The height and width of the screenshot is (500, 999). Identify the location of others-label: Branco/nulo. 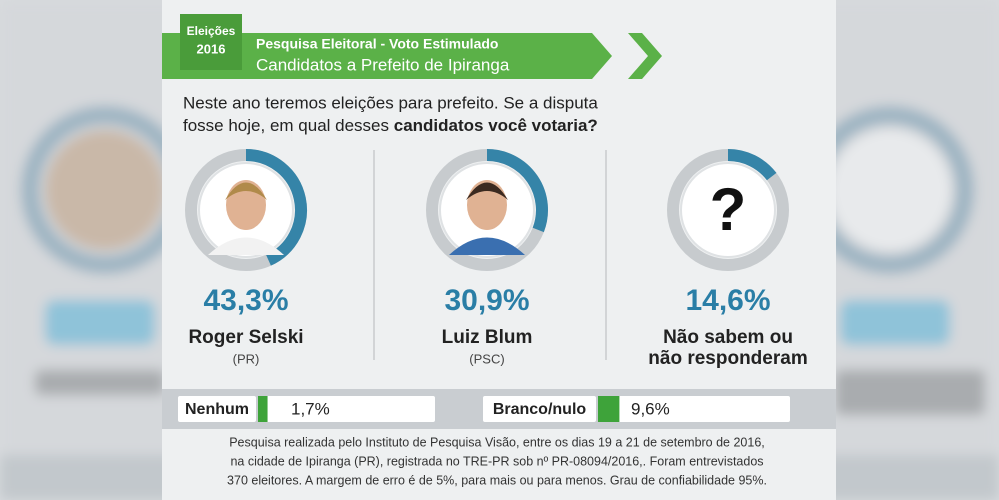
(540, 409).